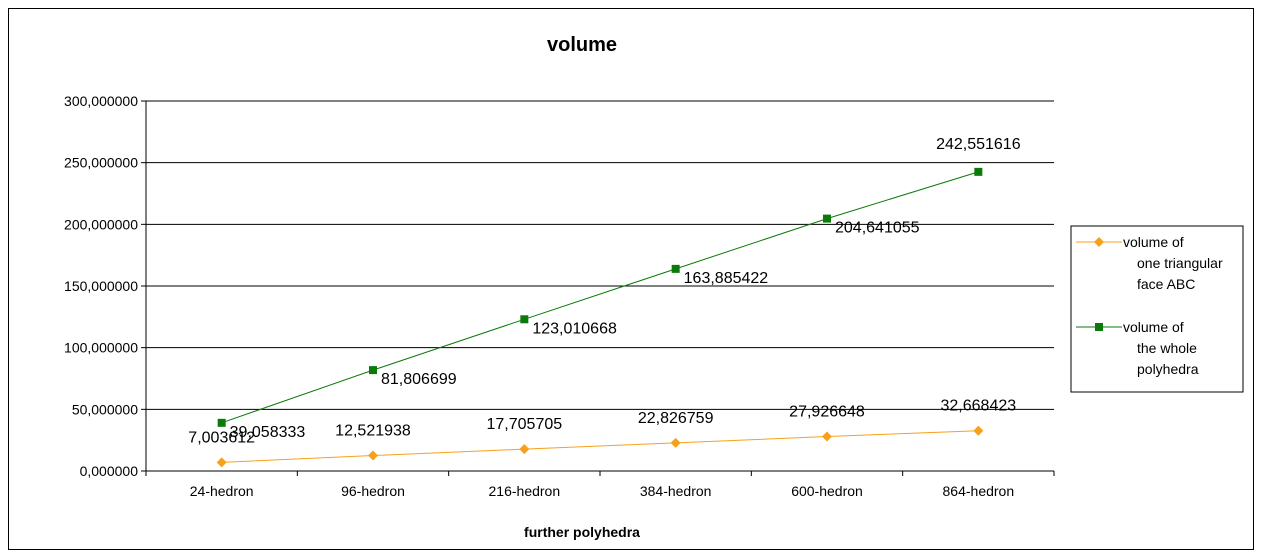 This screenshot has width=1262, height=559. I want to click on legend-box, so click(1157, 309).